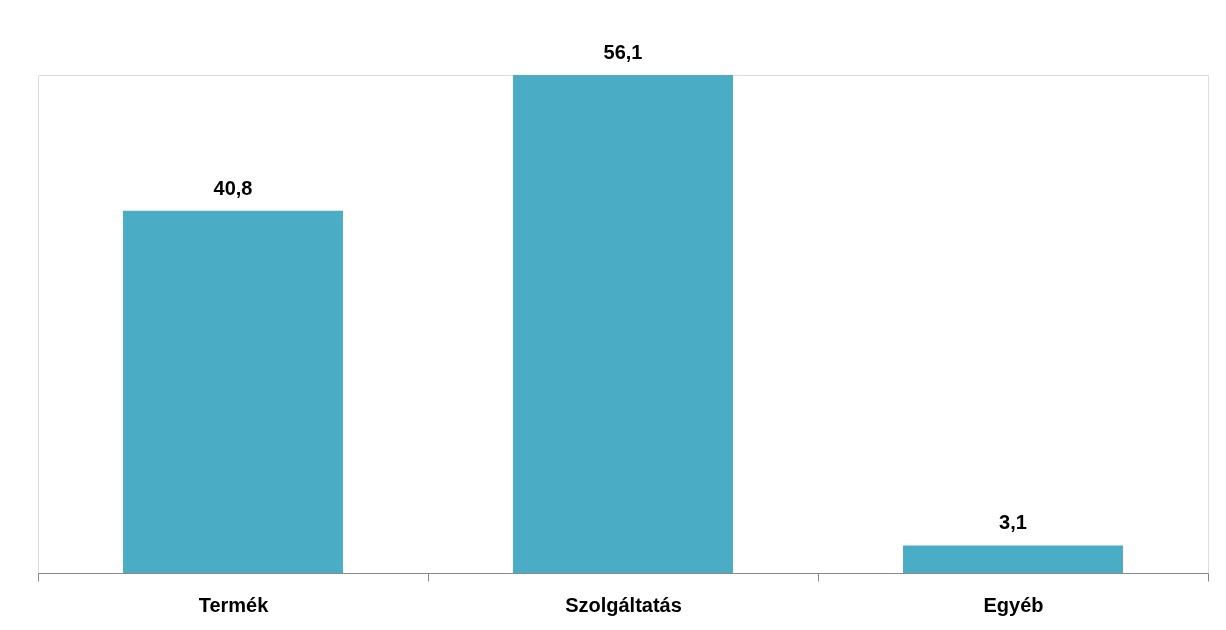 The height and width of the screenshot is (630, 1226). I want to click on x-tick-label: Szolgáltatás, so click(623, 604).